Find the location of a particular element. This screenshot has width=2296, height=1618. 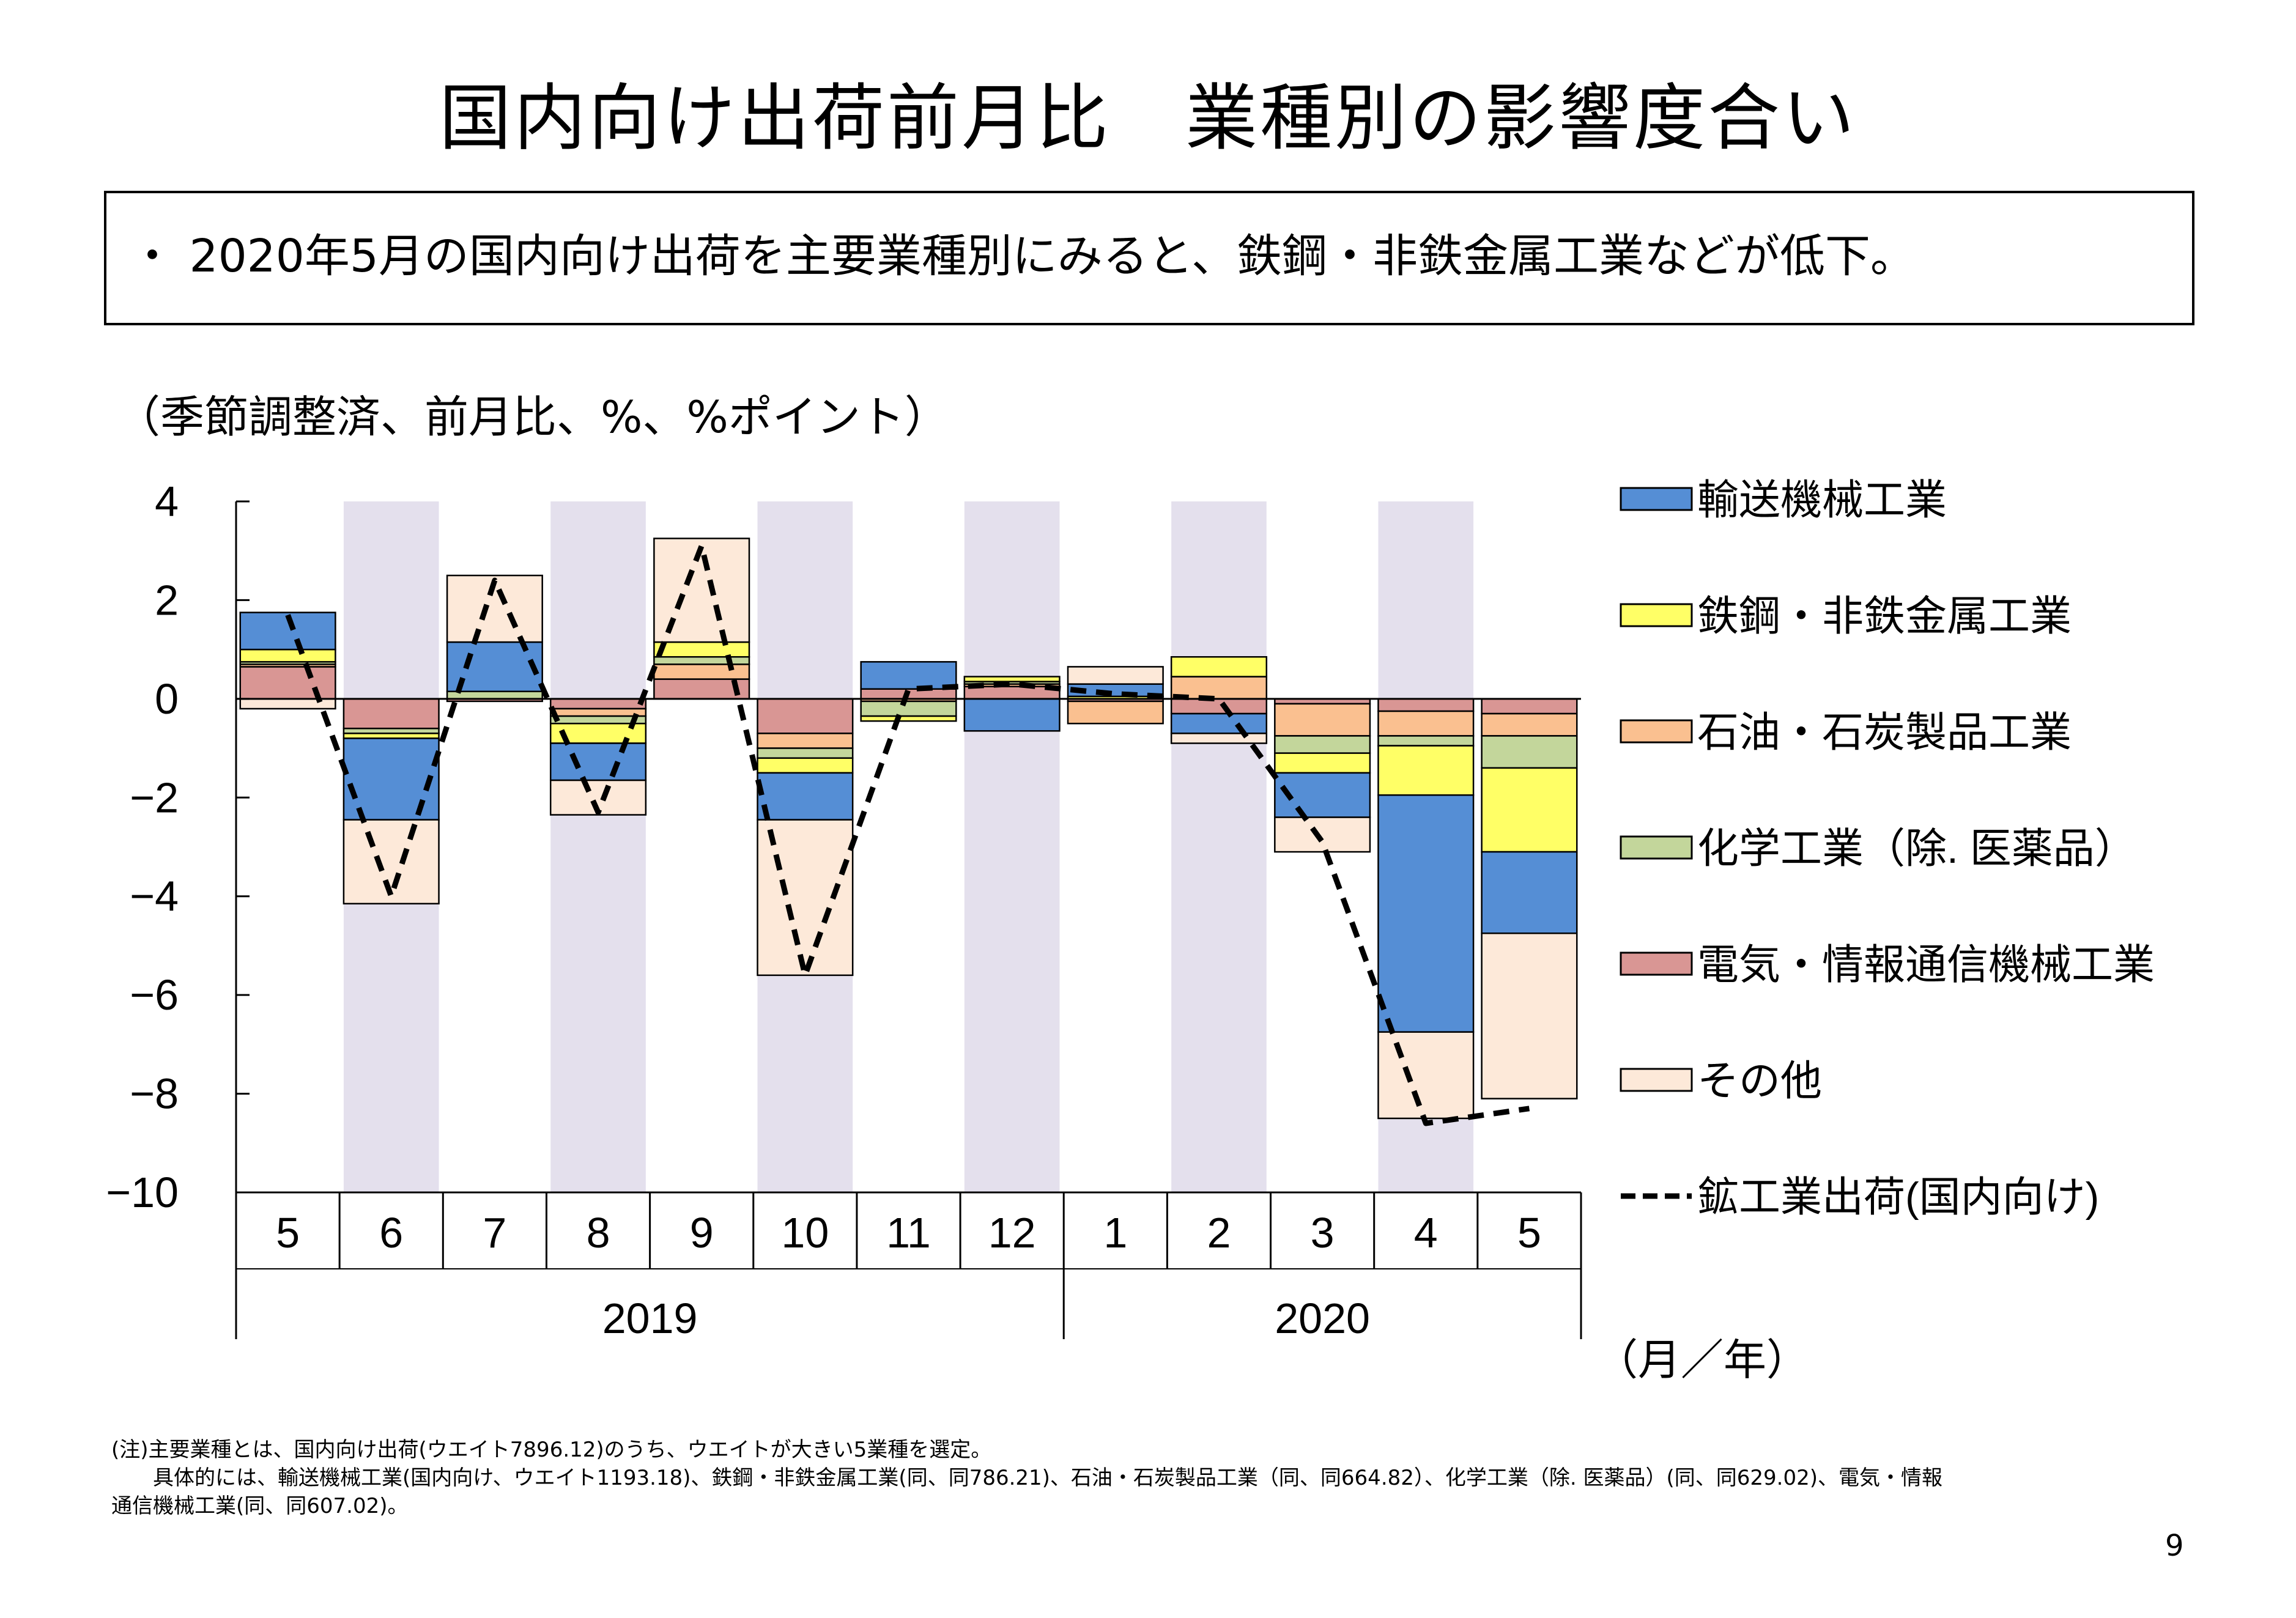

y-tick-label: 0 is located at coordinates (167, 699).